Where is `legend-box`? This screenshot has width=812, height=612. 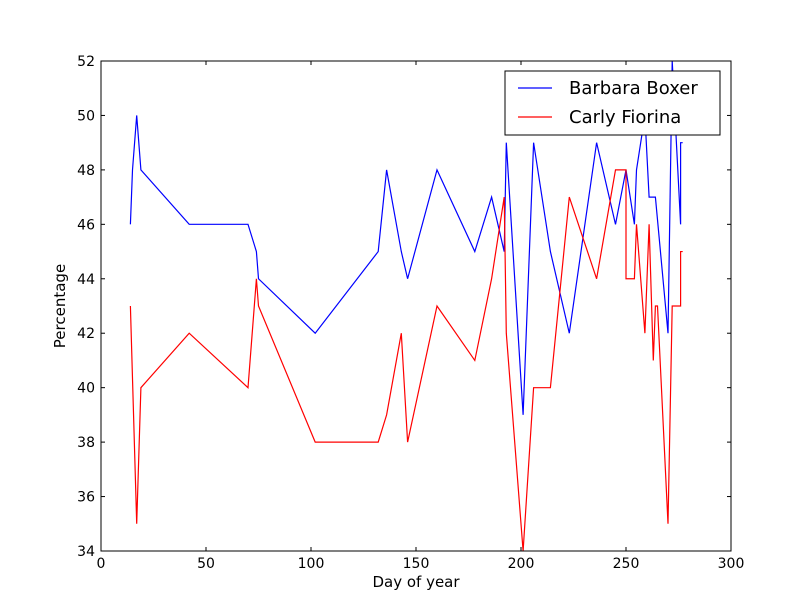
legend-box is located at coordinates (612, 103).